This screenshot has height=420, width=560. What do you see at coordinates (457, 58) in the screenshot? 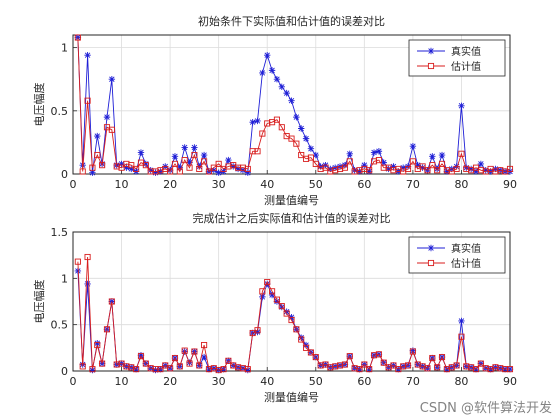
I see `legend-box` at bounding box center [457, 58].